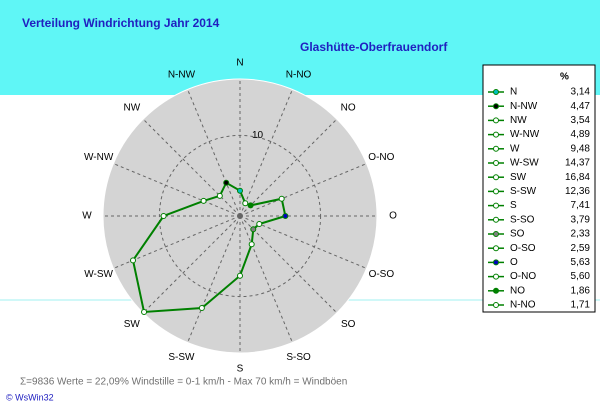 The width and height of the screenshot is (600, 420). What do you see at coordinates (513, 92) in the screenshot?
I see `legend-label: N` at bounding box center [513, 92].